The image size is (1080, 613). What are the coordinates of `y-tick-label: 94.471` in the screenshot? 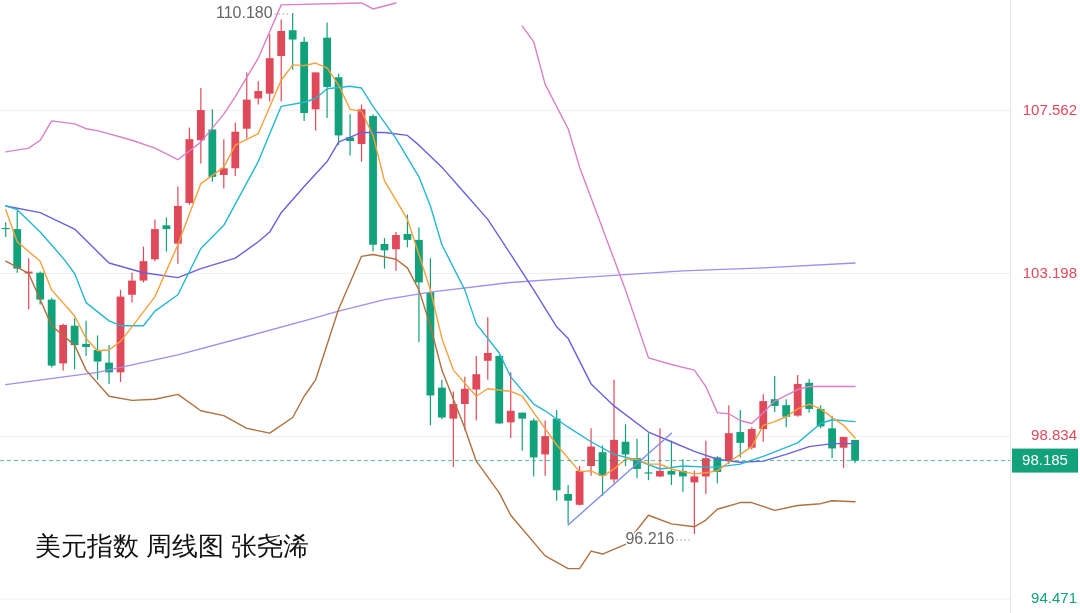 It's located at (1054, 598).